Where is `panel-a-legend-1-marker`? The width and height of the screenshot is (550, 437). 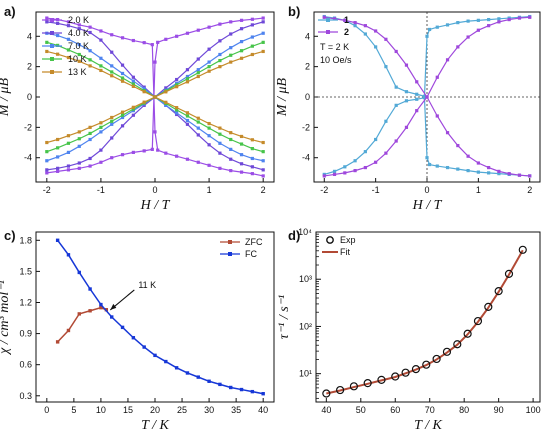
panel-a-legend-1-marker is located at coordinates (52, 33).